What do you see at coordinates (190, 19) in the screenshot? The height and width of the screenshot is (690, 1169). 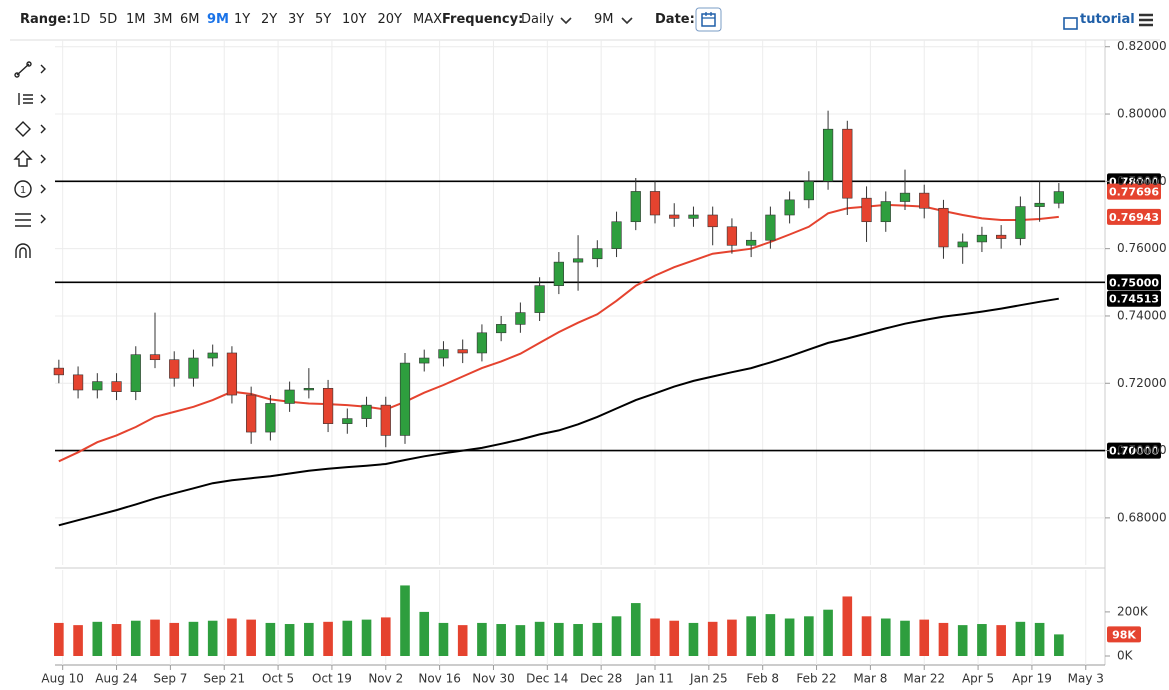 I see `range-button: 6M` at bounding box center [190, 19].